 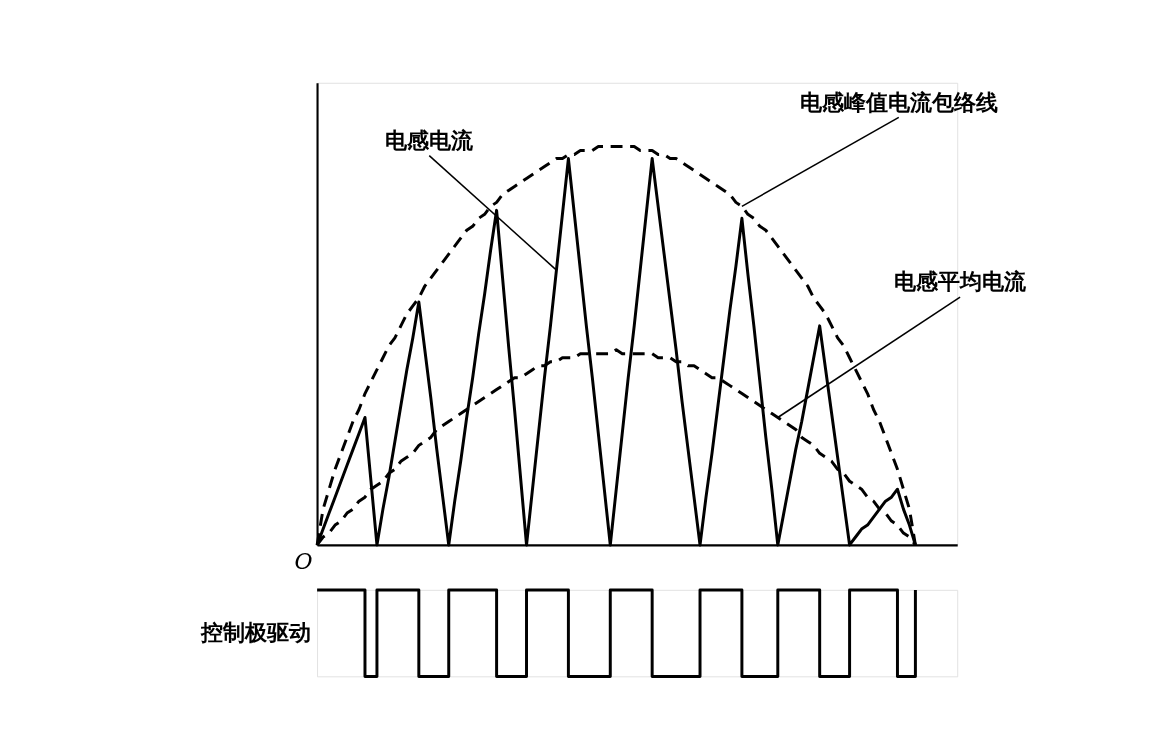 I want to click on text: 电感峰值电流包络线, so click(x=898, y=102).